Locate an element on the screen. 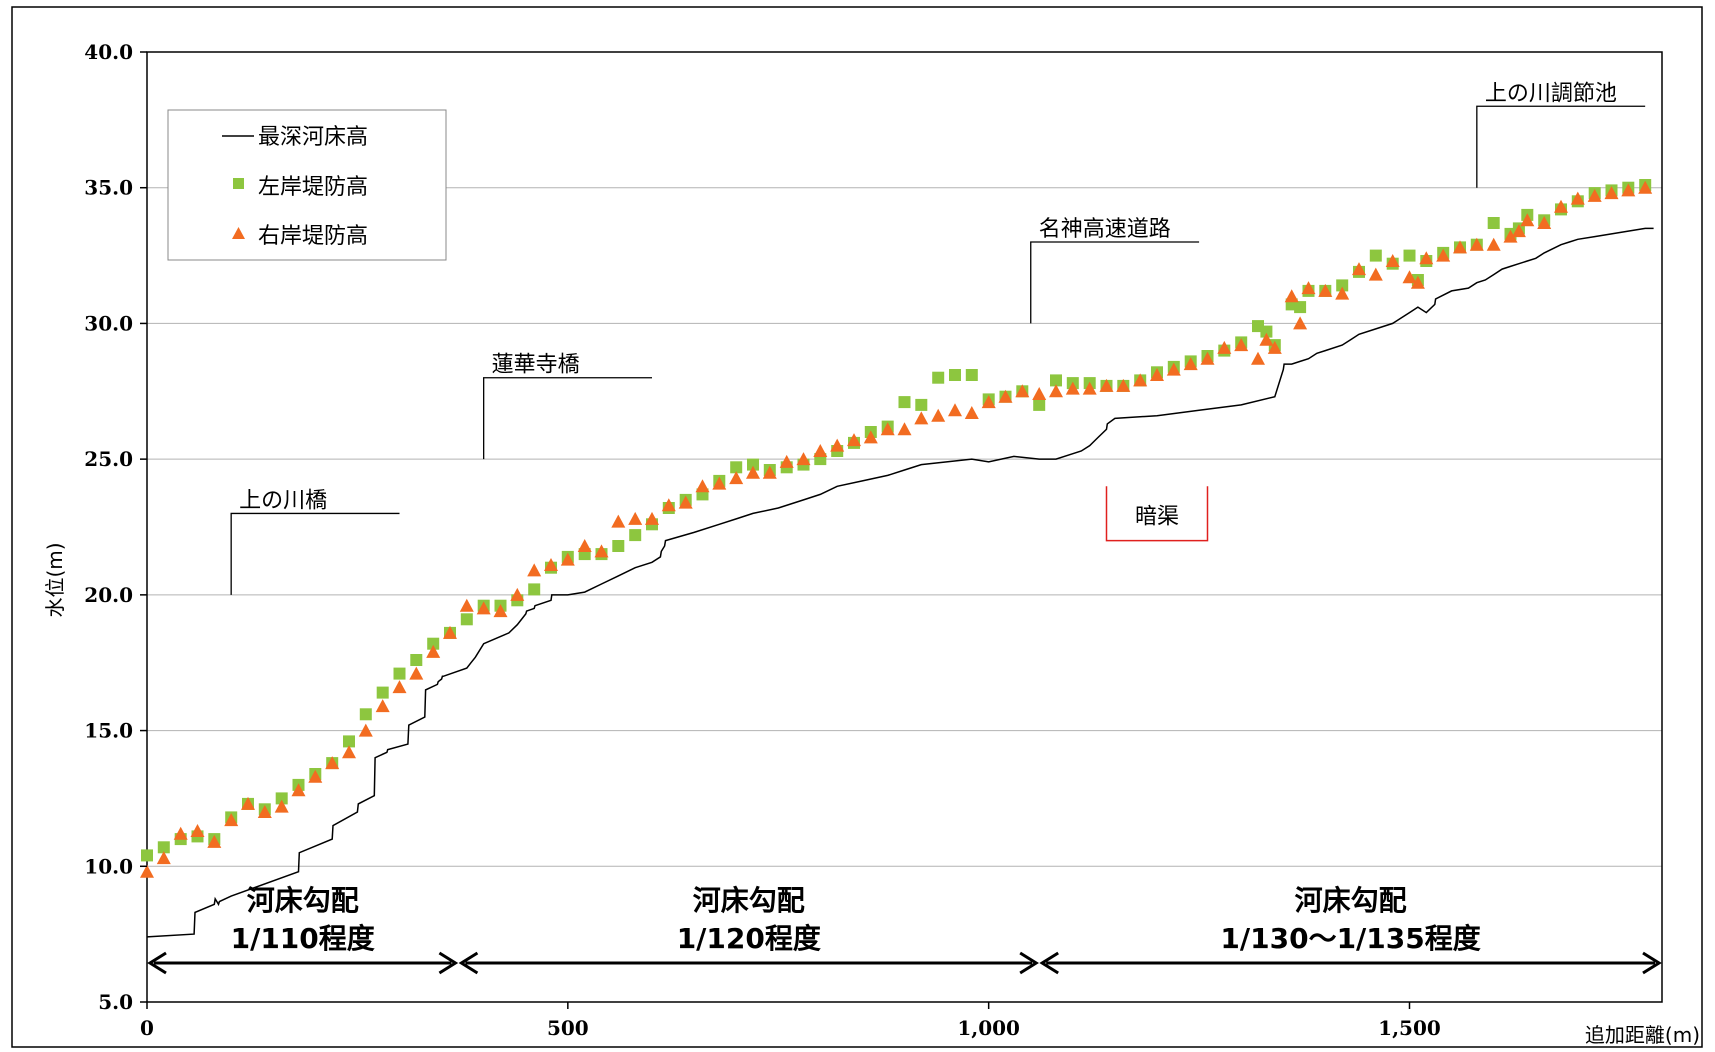  slope-label-ratio: 1/130～1/135程度 is located at coordinates (1350, 938).